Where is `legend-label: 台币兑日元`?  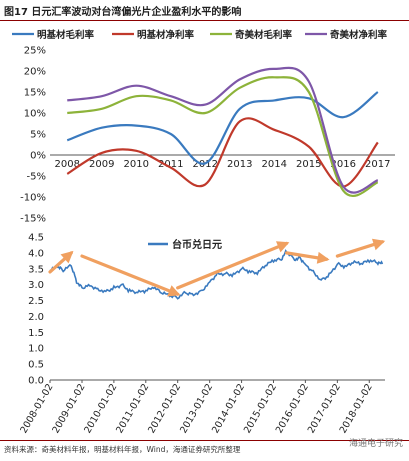 legend-label: 台币兑日元 is located at coordinates (197, 244).